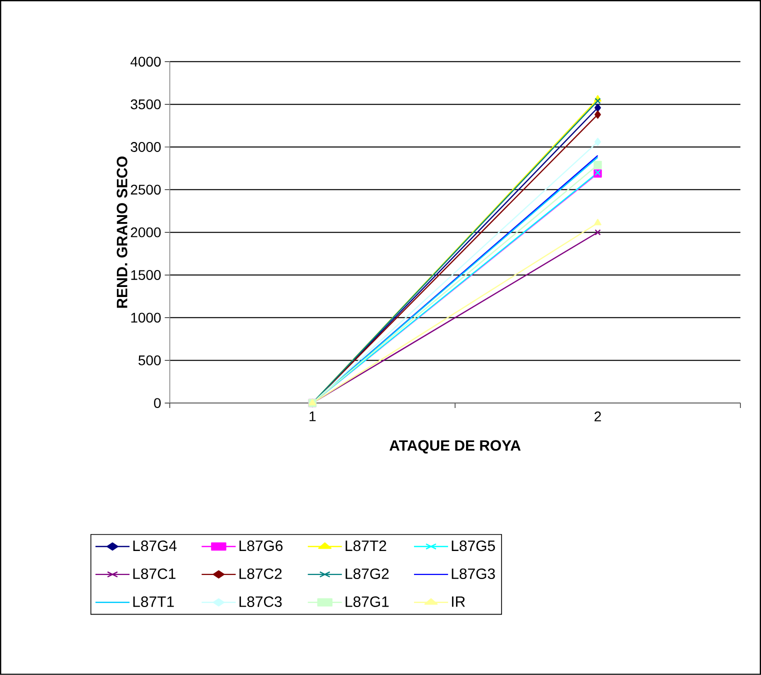 The height and width of the screenshot is (675, 761). What do you see at coordinates (155, 546) in the screenshot?
I see `legend-label: L87G4` at bounding box center [155, 546].